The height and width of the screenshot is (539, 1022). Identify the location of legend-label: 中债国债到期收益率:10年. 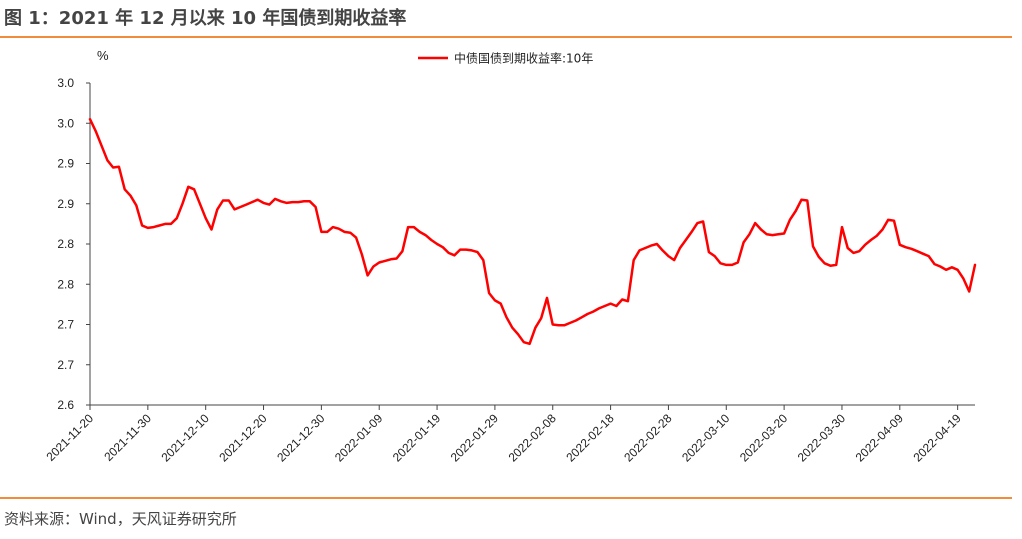
(523, 58).